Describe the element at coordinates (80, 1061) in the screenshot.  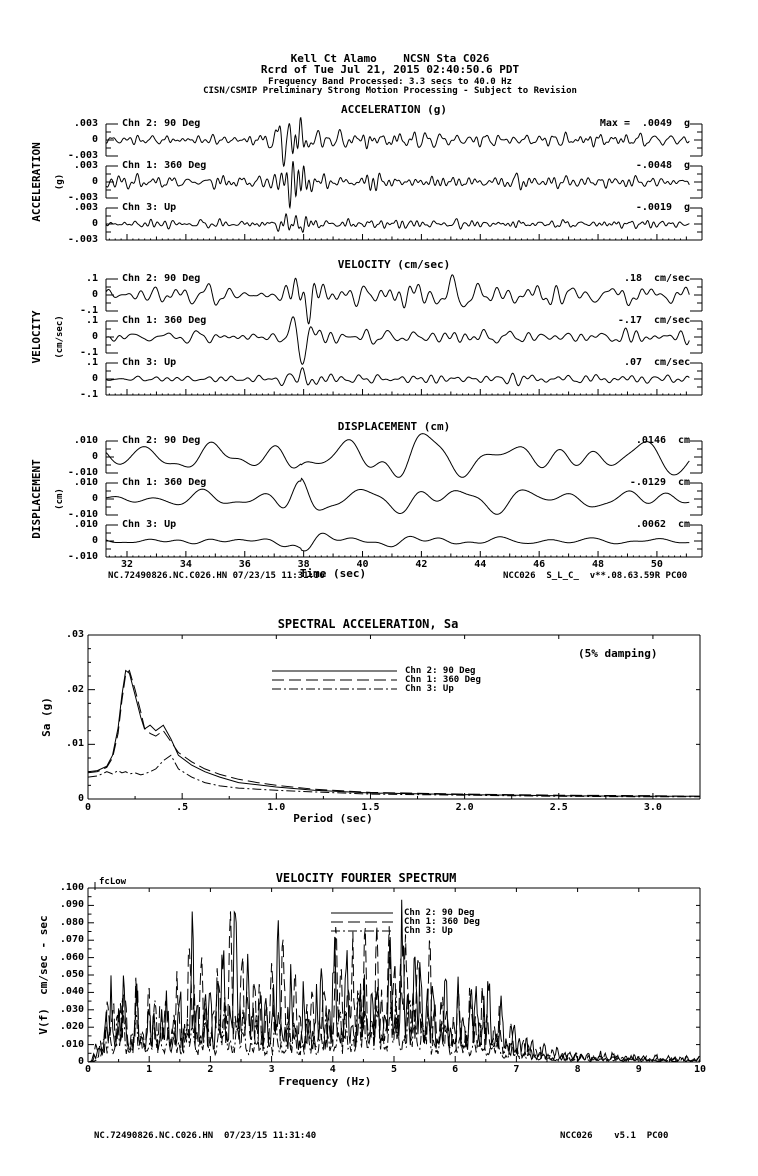
I see `fourier-y-tick-label: 0` at that location.